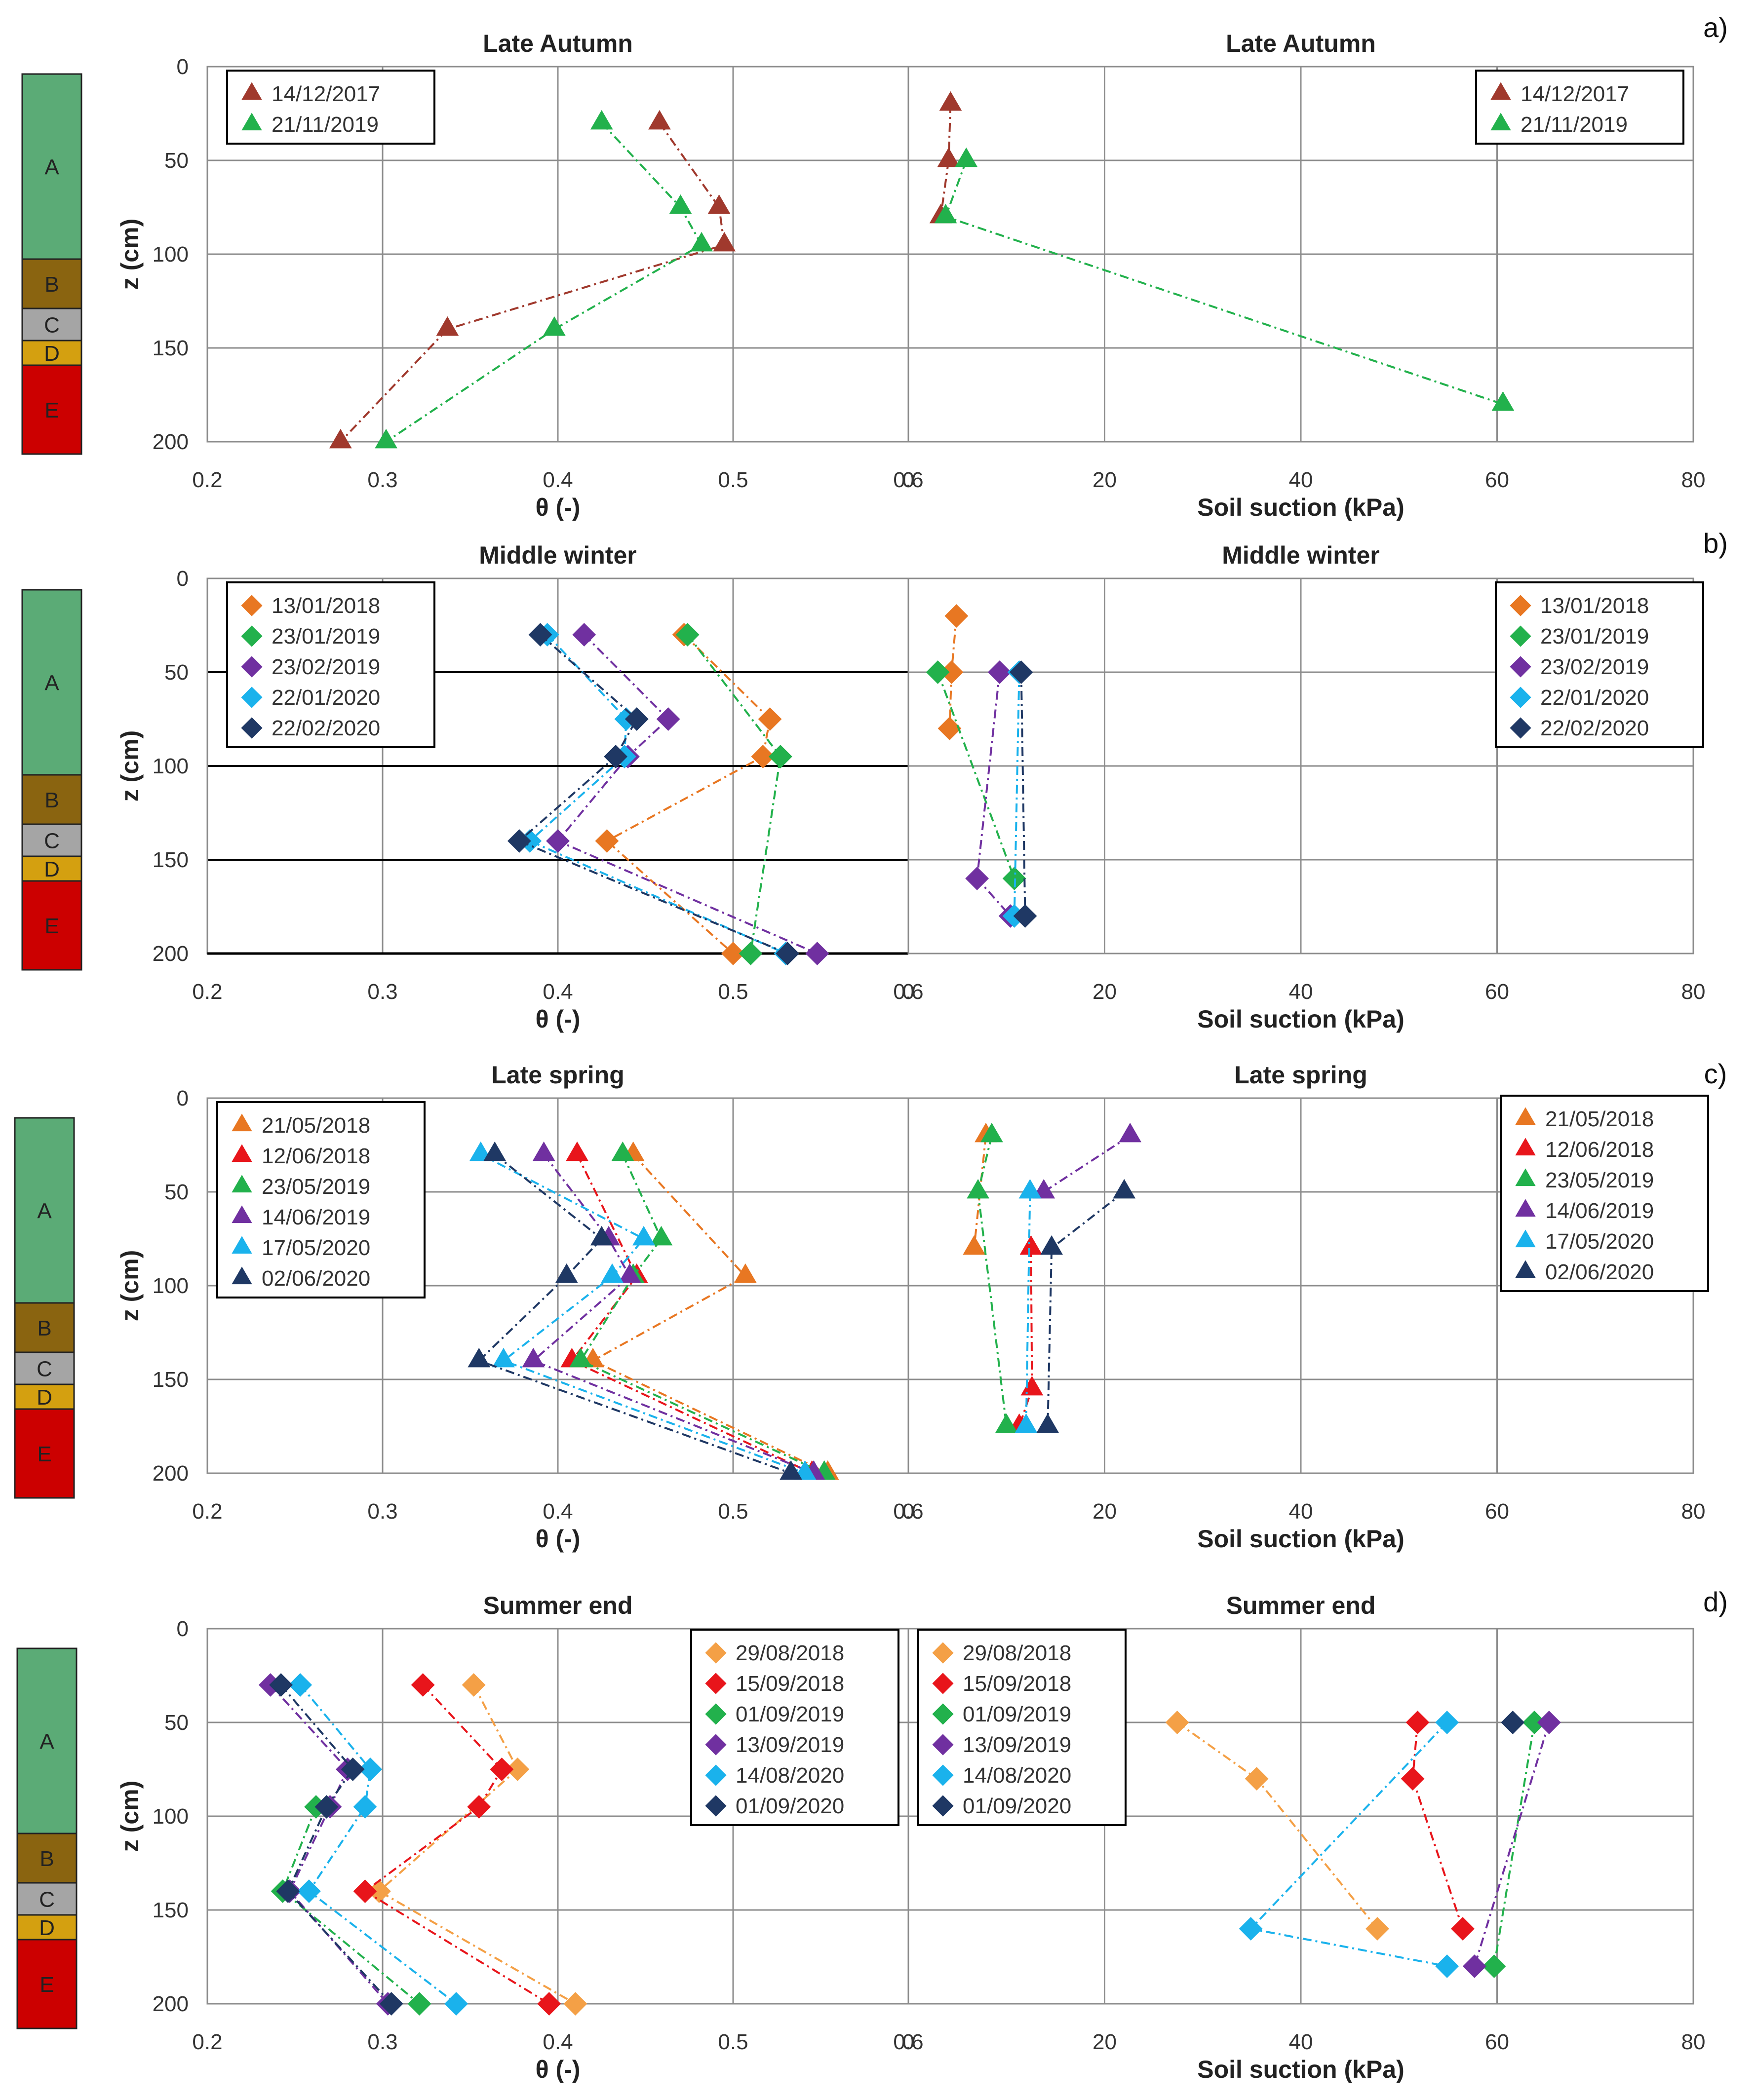 The height and width of the screenshot is (2100, 1756). What do you see at coordinates (558, 1019) in the screenshot?
I see `x-axis-title: θ (-)` at bounding box center [558, 1019].